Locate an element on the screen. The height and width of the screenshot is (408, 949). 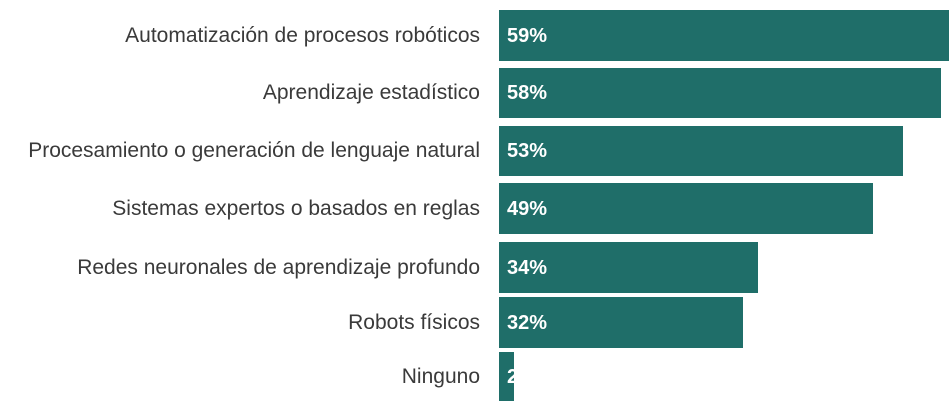
category-label: Automatización de procesos robóticos is located at coordinates (302, 35).